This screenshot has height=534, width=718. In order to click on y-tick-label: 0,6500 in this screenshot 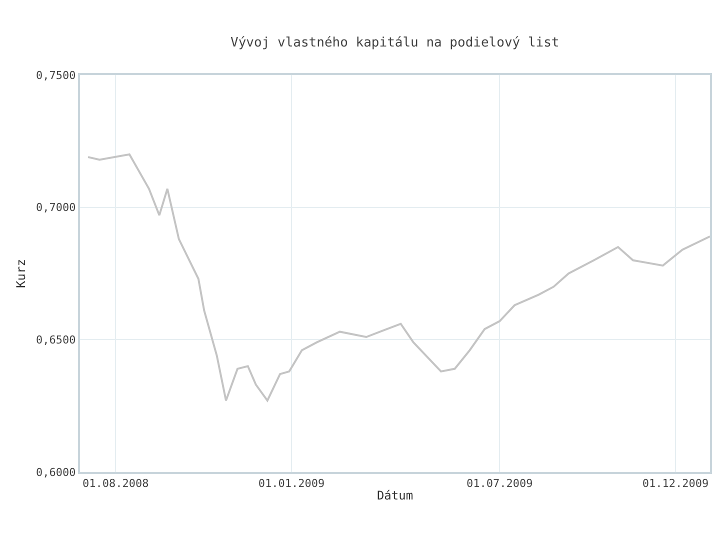, I will do `click(56, 340)`.